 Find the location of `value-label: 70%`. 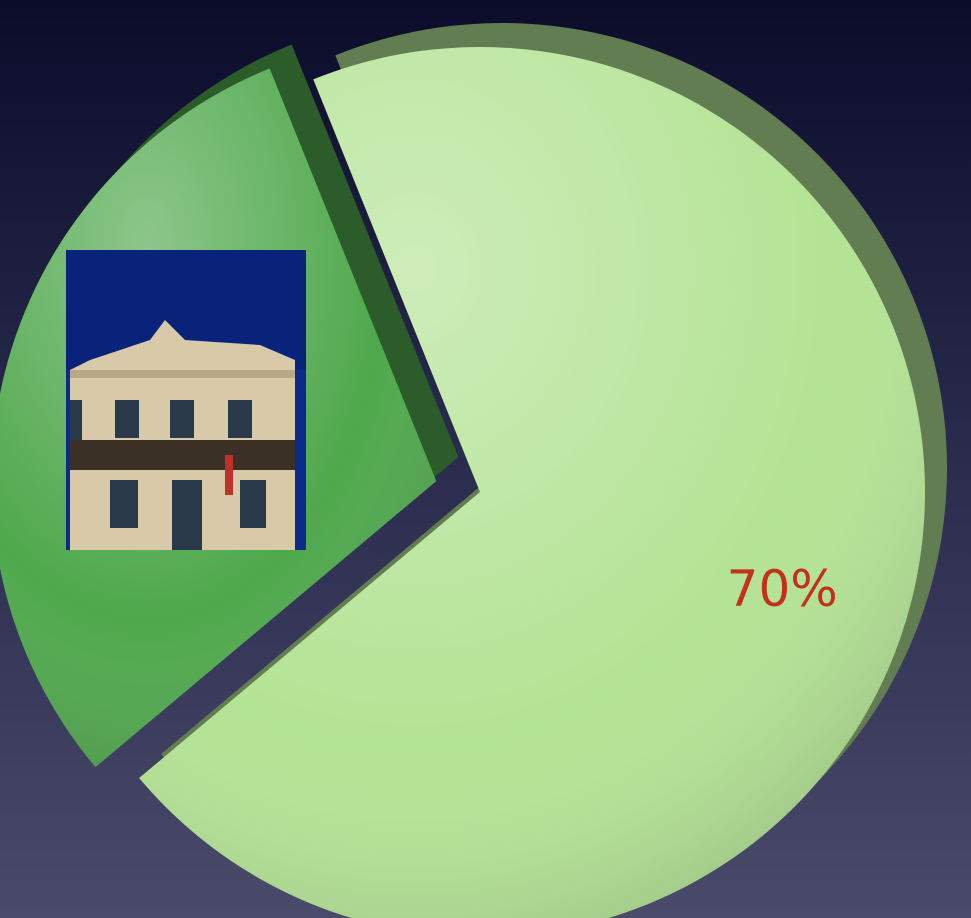

value-label: 70% is located at coordinates (782, 589).